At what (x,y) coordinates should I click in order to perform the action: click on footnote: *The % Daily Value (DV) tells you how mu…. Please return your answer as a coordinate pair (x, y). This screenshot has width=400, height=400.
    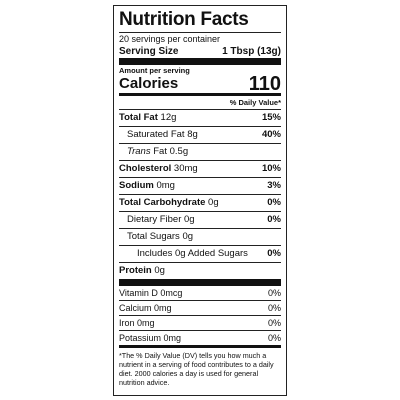
    Looking at the image, I should click on (196, 369).